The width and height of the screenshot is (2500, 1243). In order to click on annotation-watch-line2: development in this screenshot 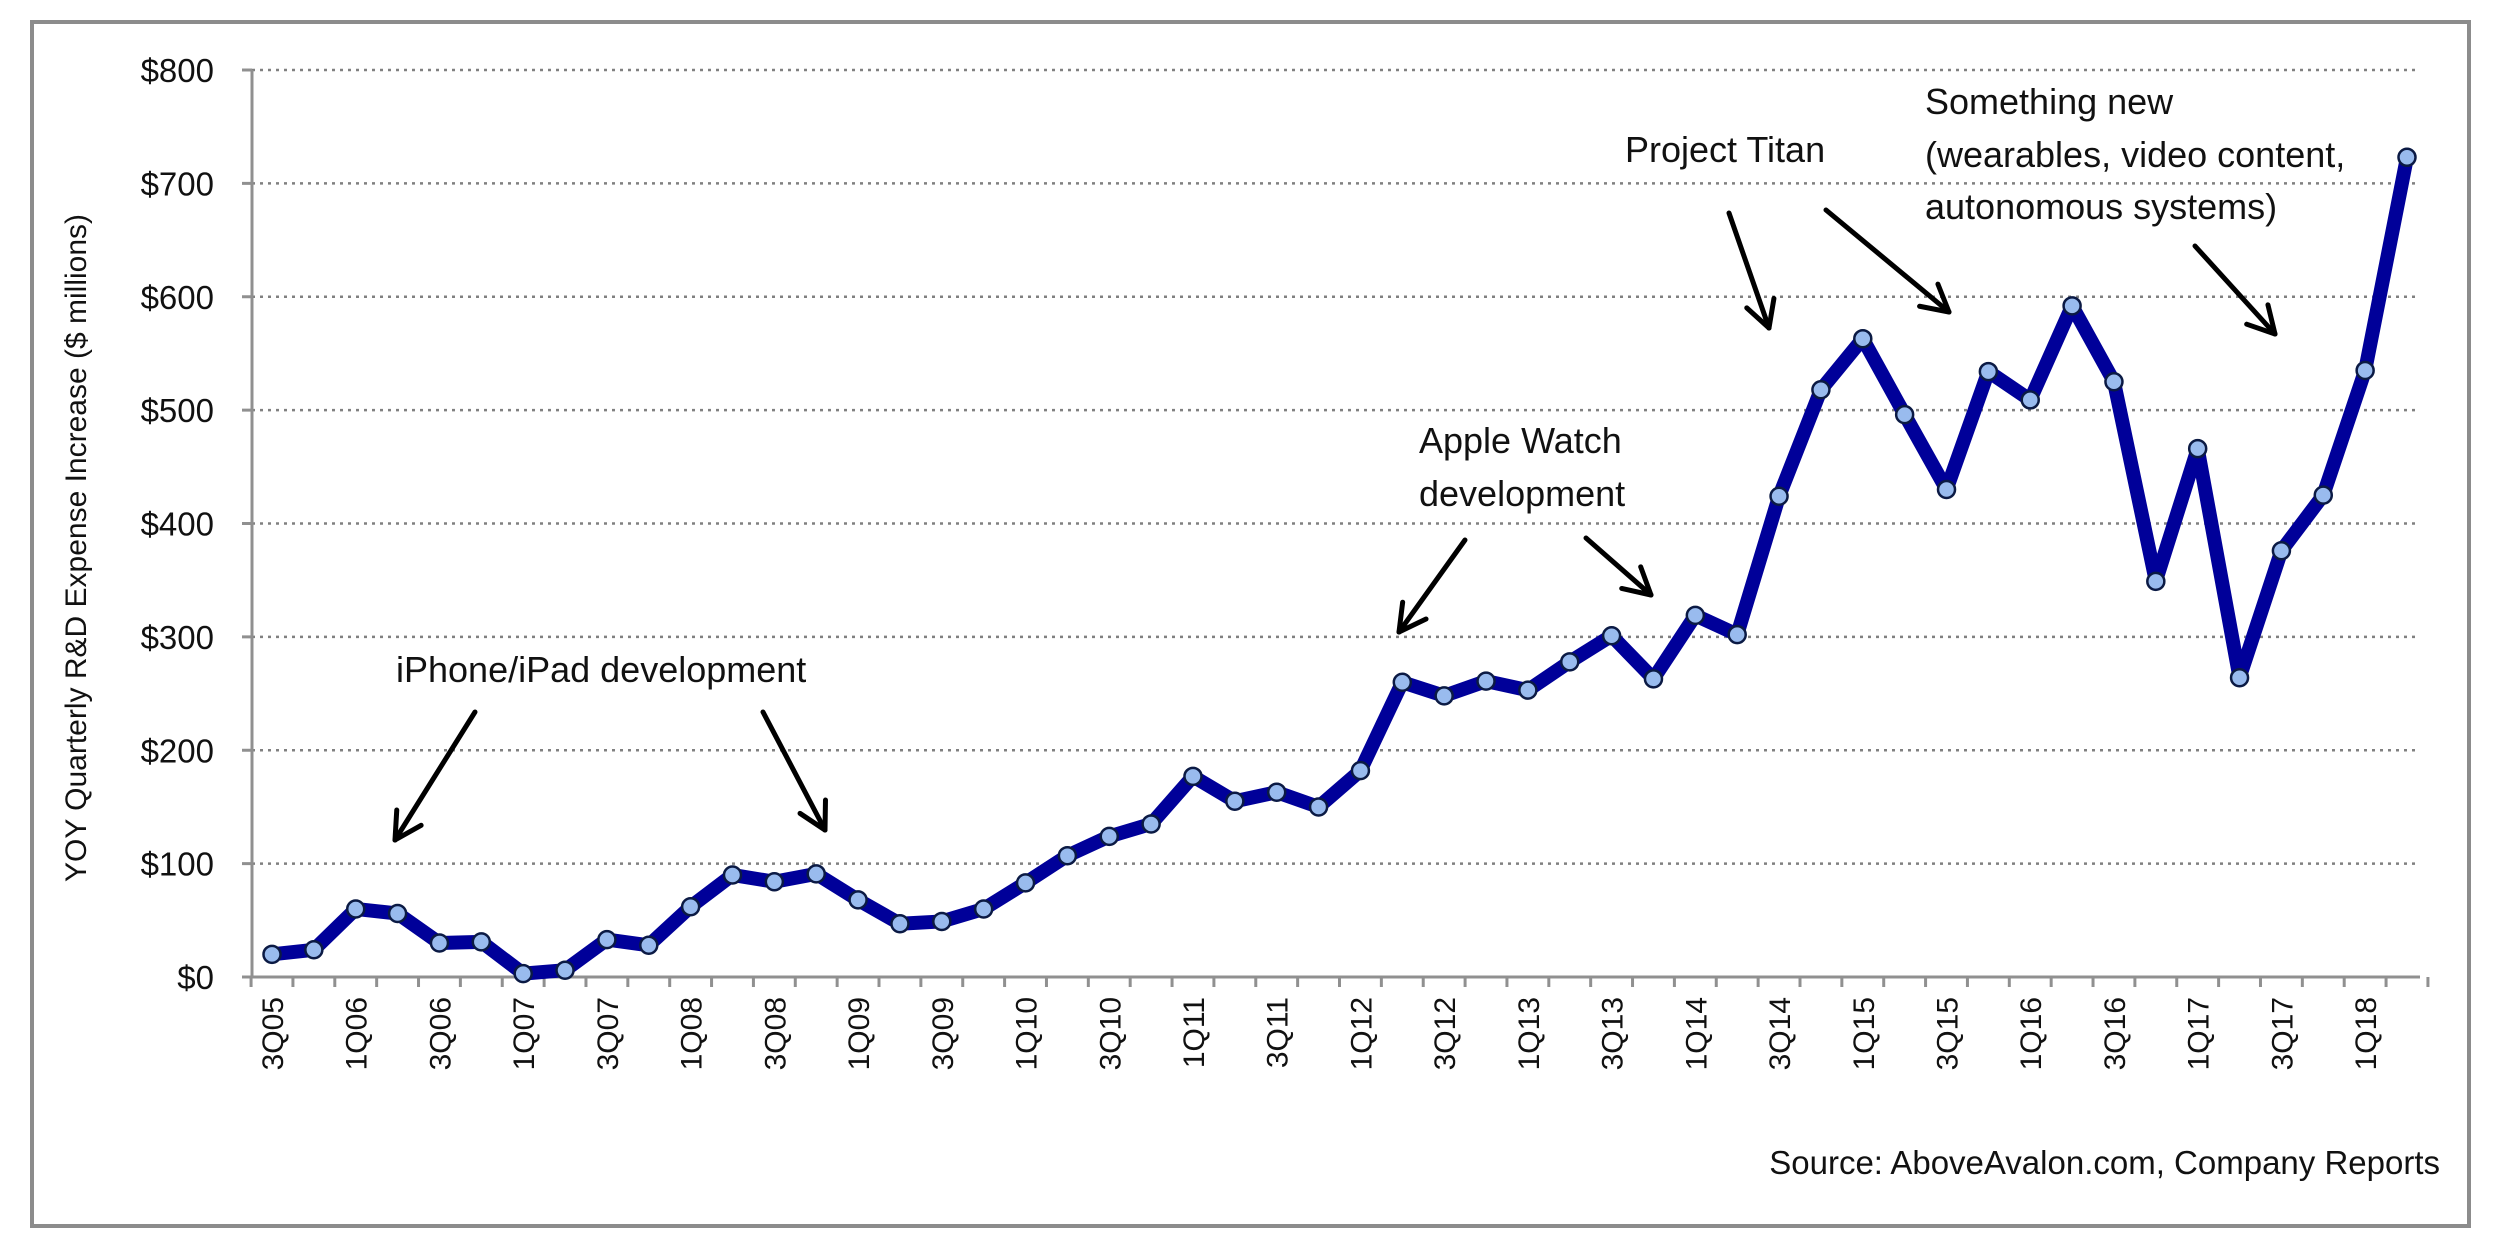, I will do `click(1522, 493)`.